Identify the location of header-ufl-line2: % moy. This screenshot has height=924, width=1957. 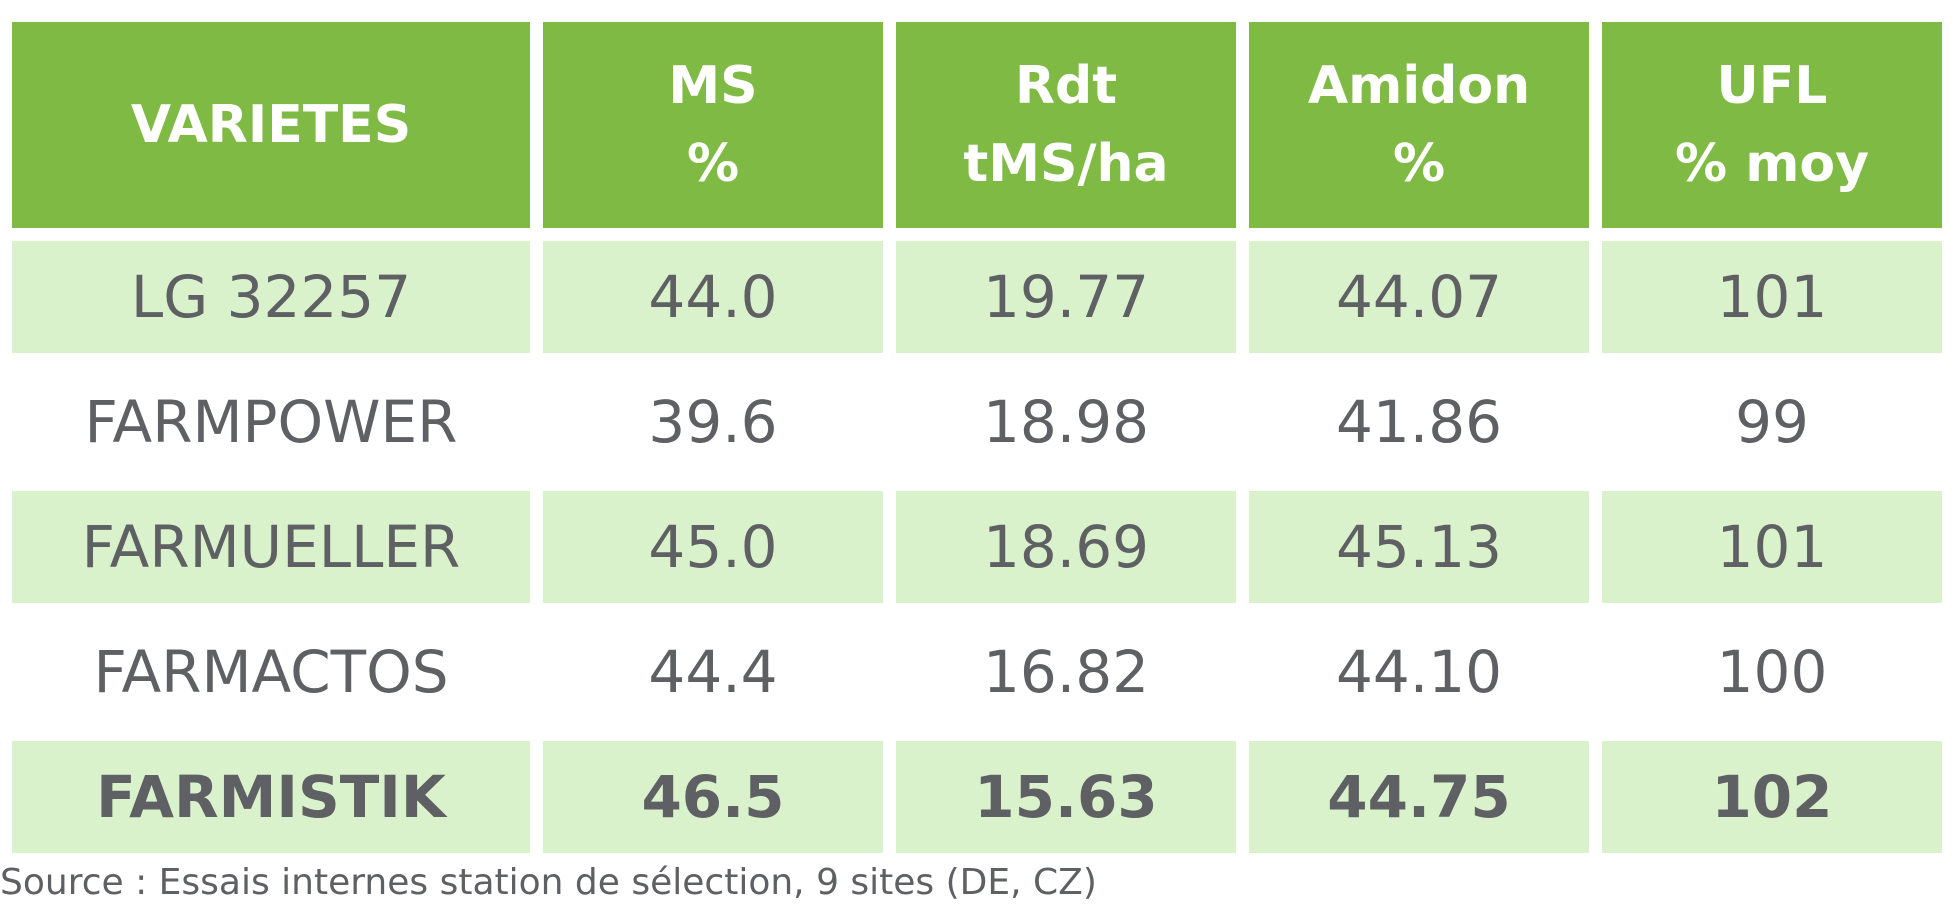
(1771, 164).